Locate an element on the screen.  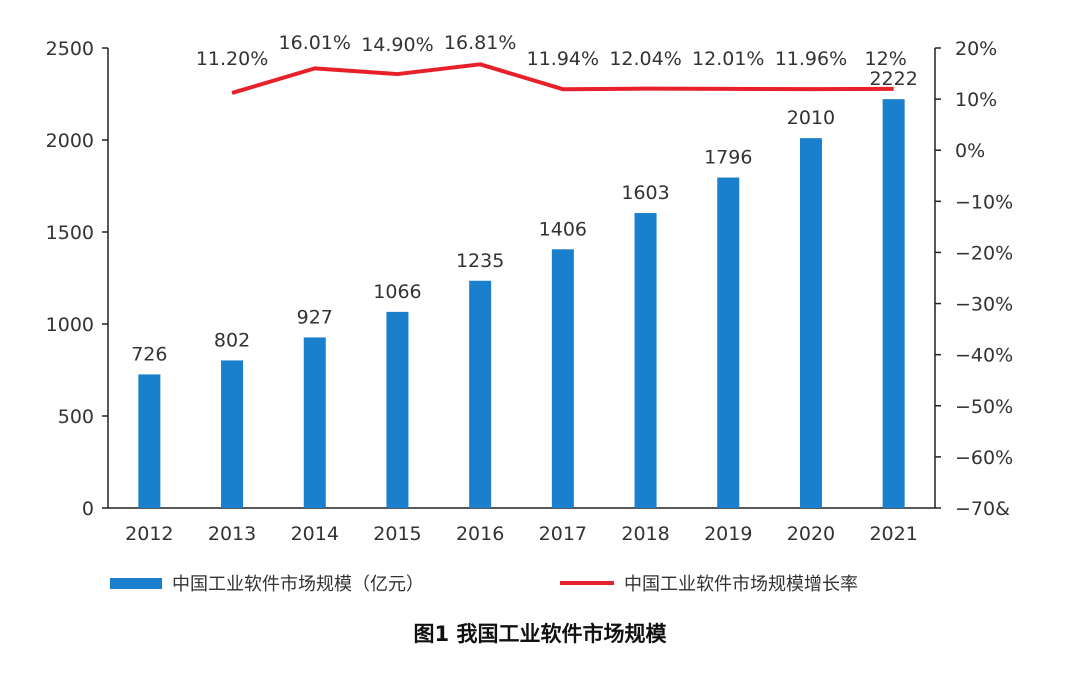
bar-2020 is located at coordinates (810, 323).